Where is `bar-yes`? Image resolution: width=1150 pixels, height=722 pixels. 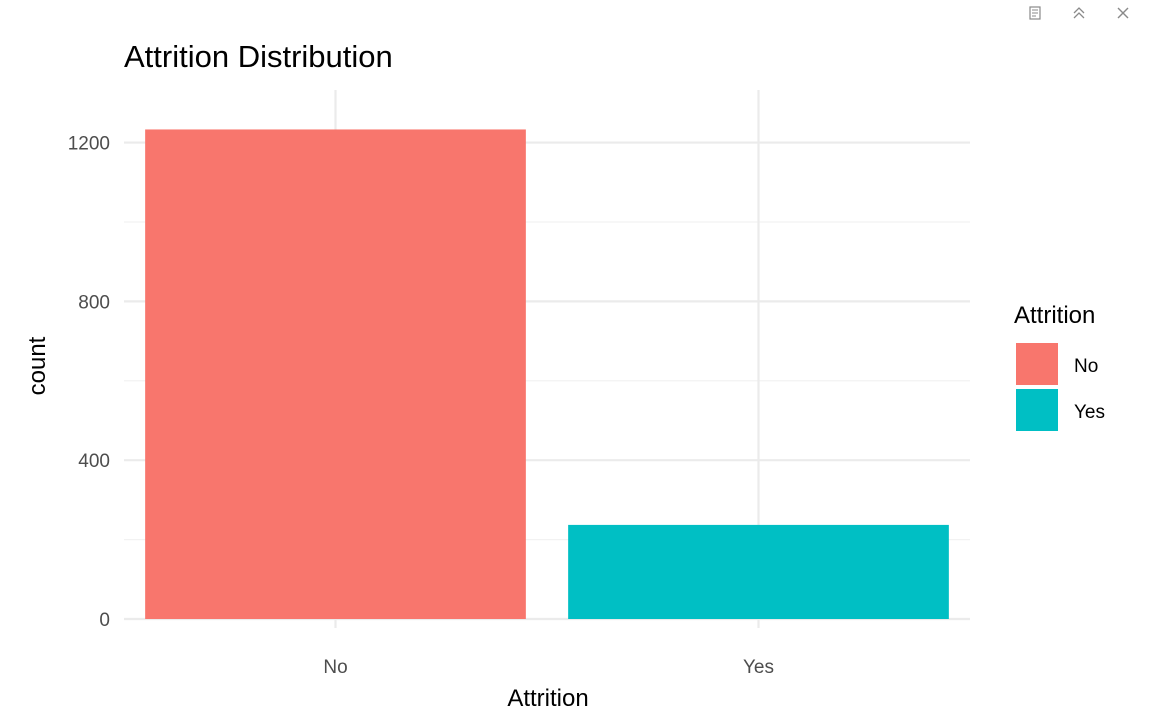
bar-yes is located at coordinates (758, 571).